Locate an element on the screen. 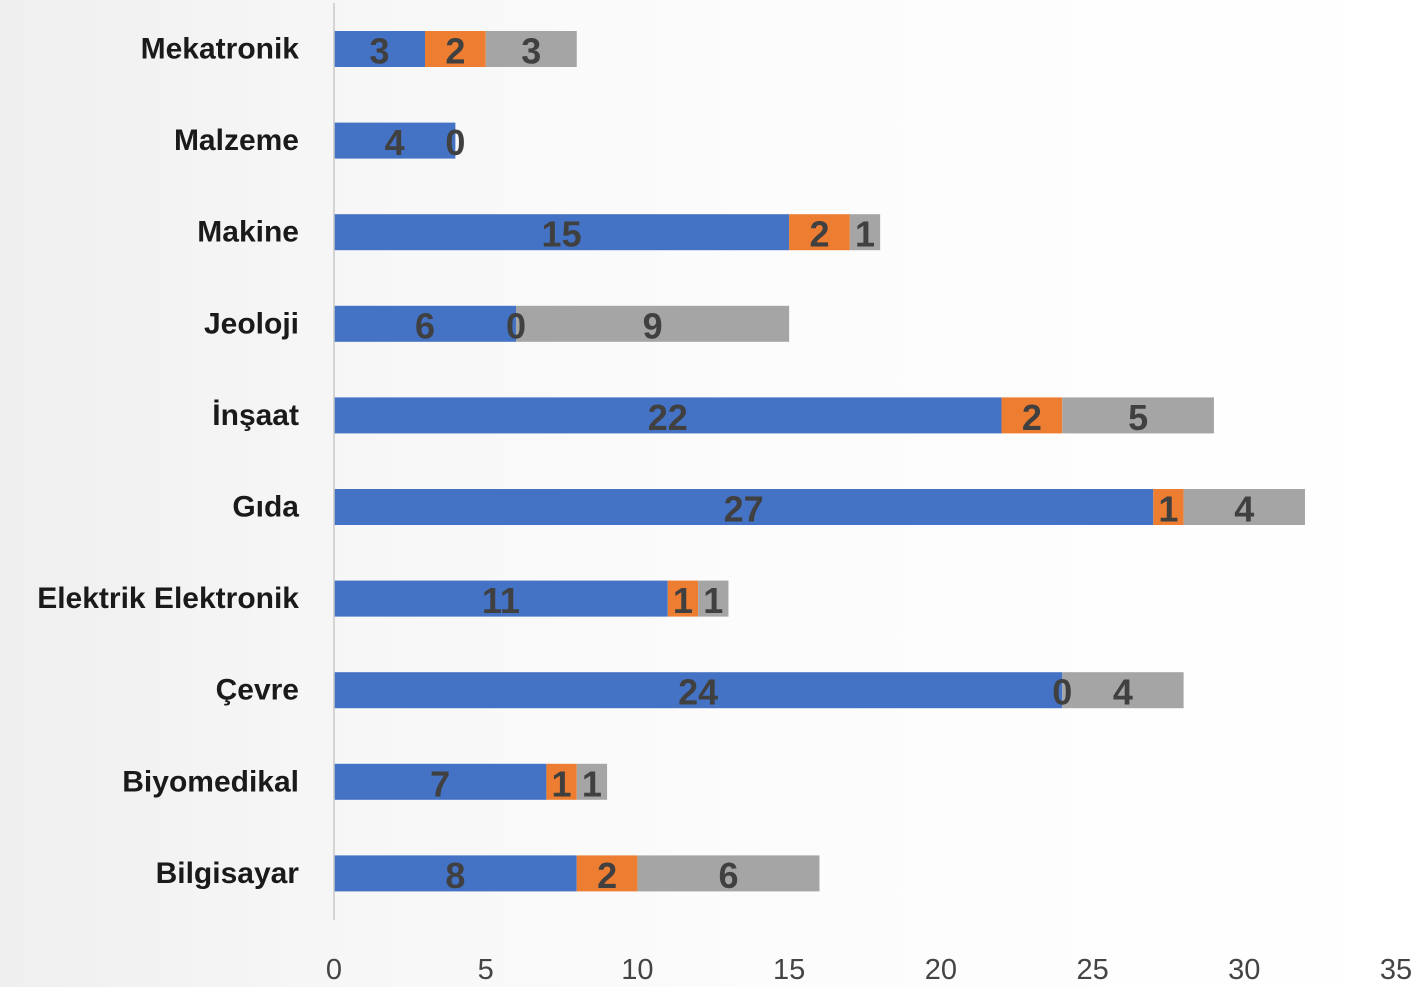 Image resolution: width=1417 pixels, height=987 pixels. category-label: İnşaat is located at coordinates (255, 415).